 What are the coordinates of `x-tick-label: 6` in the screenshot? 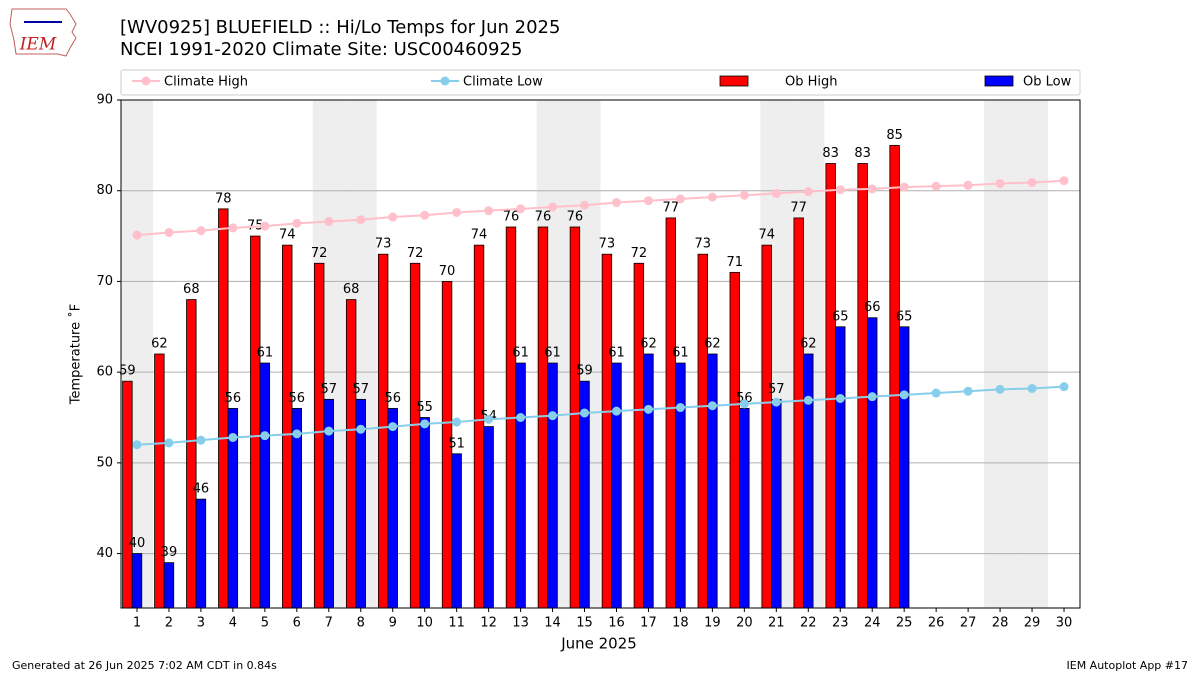 It's located at (297, 623).